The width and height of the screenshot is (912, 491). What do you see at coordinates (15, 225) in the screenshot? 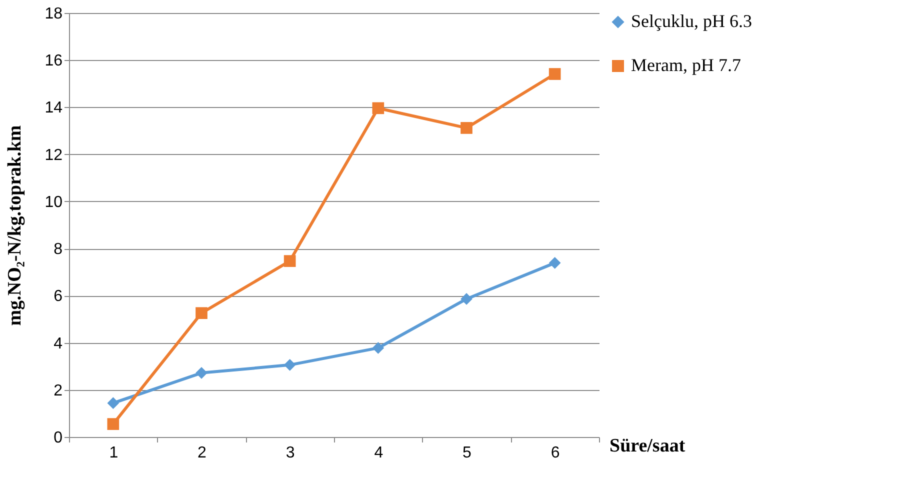
I see `y-axis-title: mg.NO₂-N/kg.toprak.km` at bounding box center [15, 225].